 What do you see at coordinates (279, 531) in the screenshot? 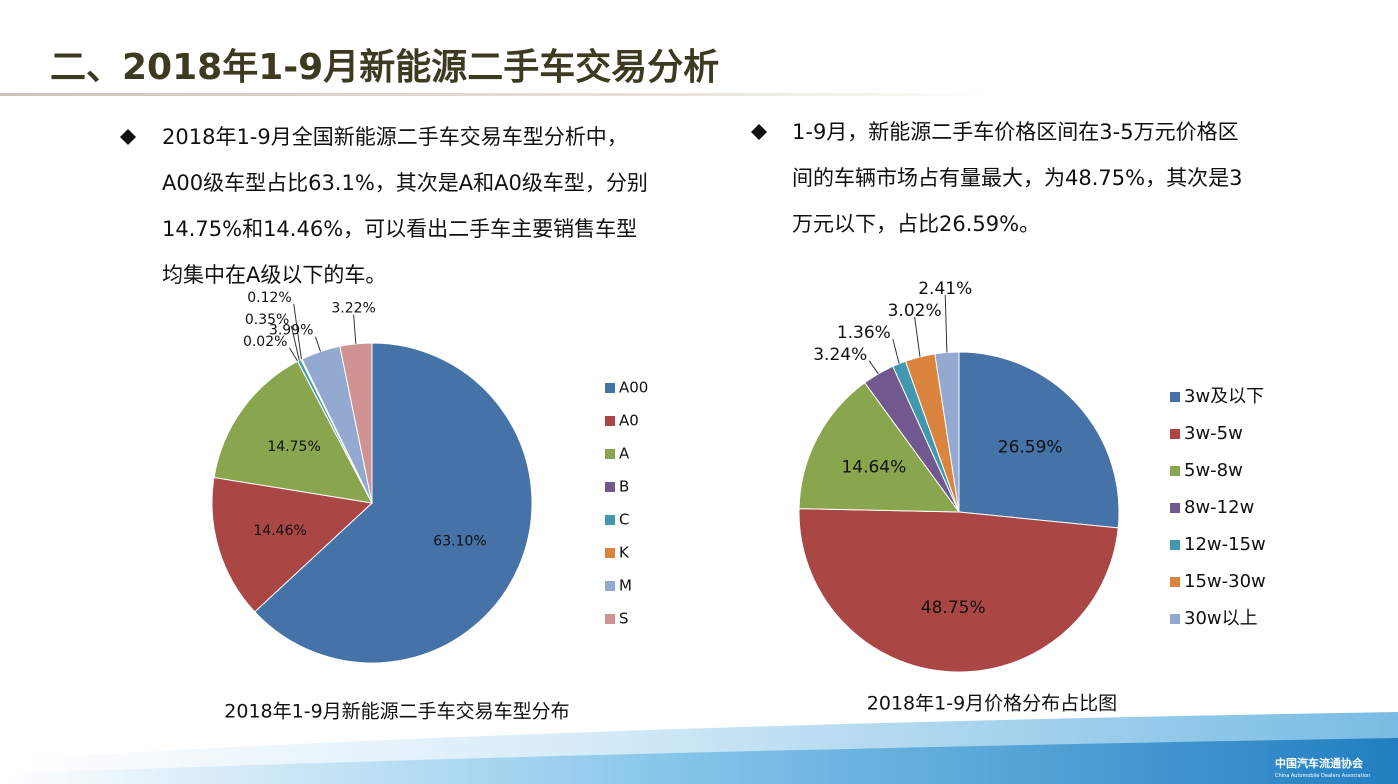
I see `data-label: 14.46%` at bounding box center [279, 531].